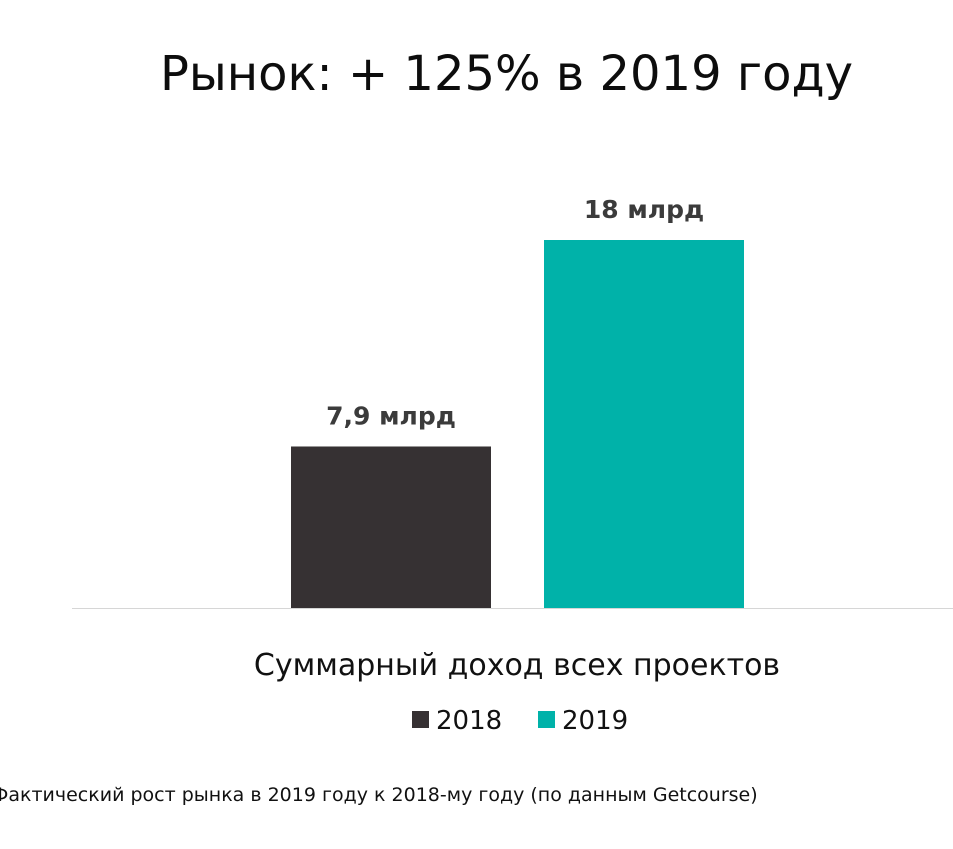 This screenshot has width=953, height=849. I want to click on legend-label-2018: 2018, so click(469, 721).